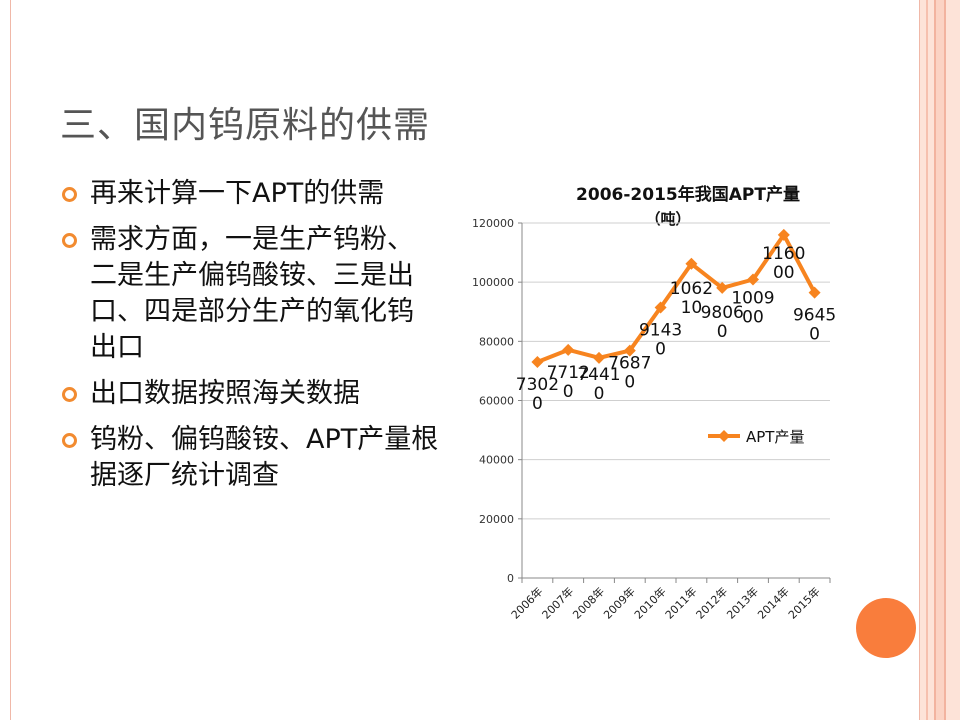 The width and height of the screenshot is (960, 720). I want to click on series-line, so click(676, 298).